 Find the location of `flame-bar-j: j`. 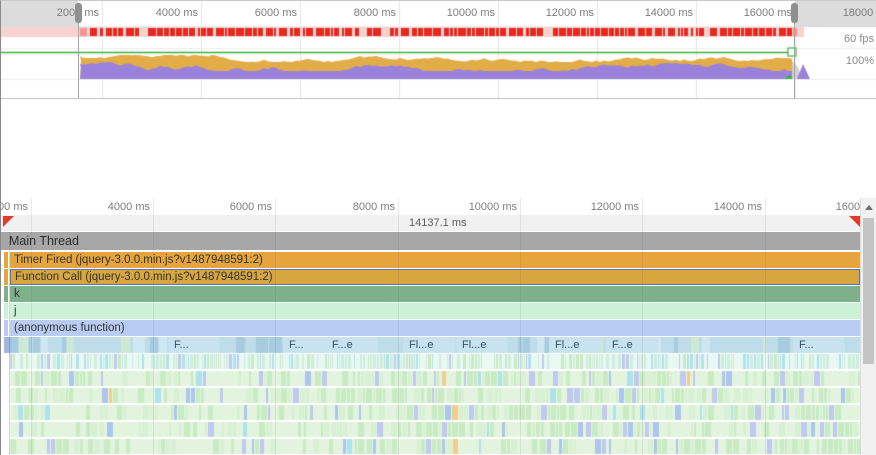

flame-bar-j: j is located at coordinates (435, 311).